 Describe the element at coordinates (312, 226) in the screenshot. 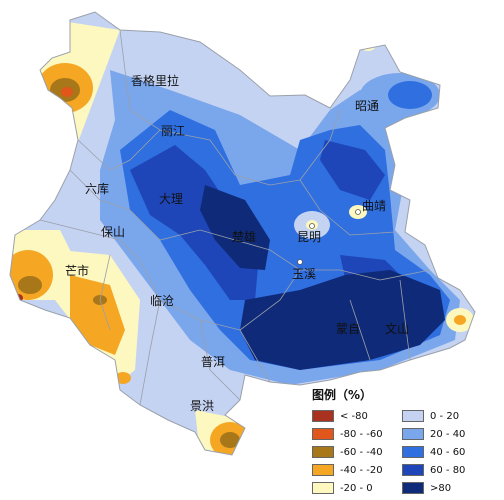

I see `city-dot-kunming` at that location.